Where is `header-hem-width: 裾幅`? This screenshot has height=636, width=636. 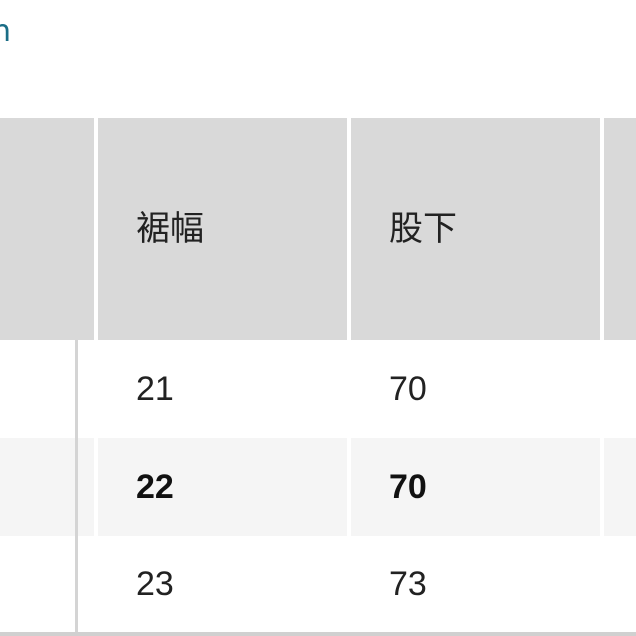 header-hem-width: 裾幅 is located at coordinates (222, 229).